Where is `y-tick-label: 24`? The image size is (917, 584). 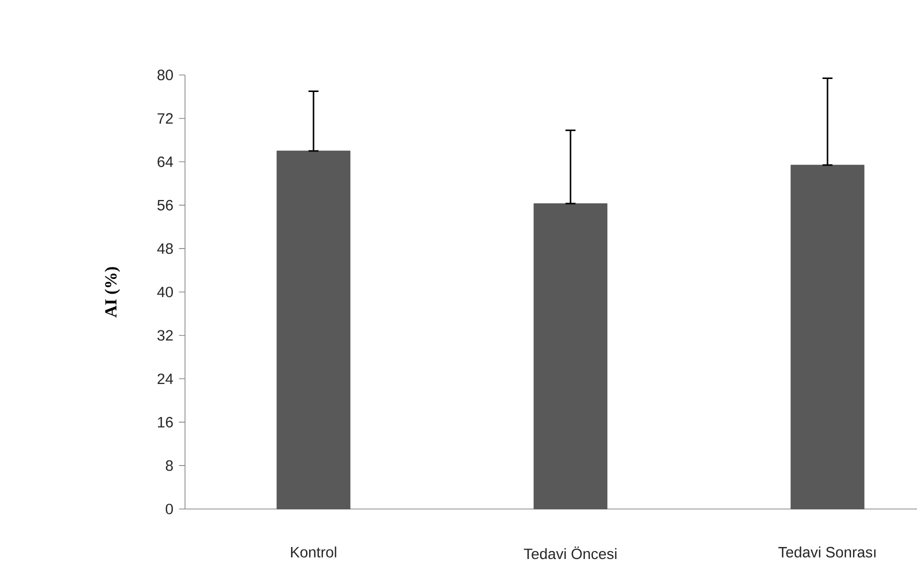
y-tick-label: 24 is located at coordinates (166, 379).